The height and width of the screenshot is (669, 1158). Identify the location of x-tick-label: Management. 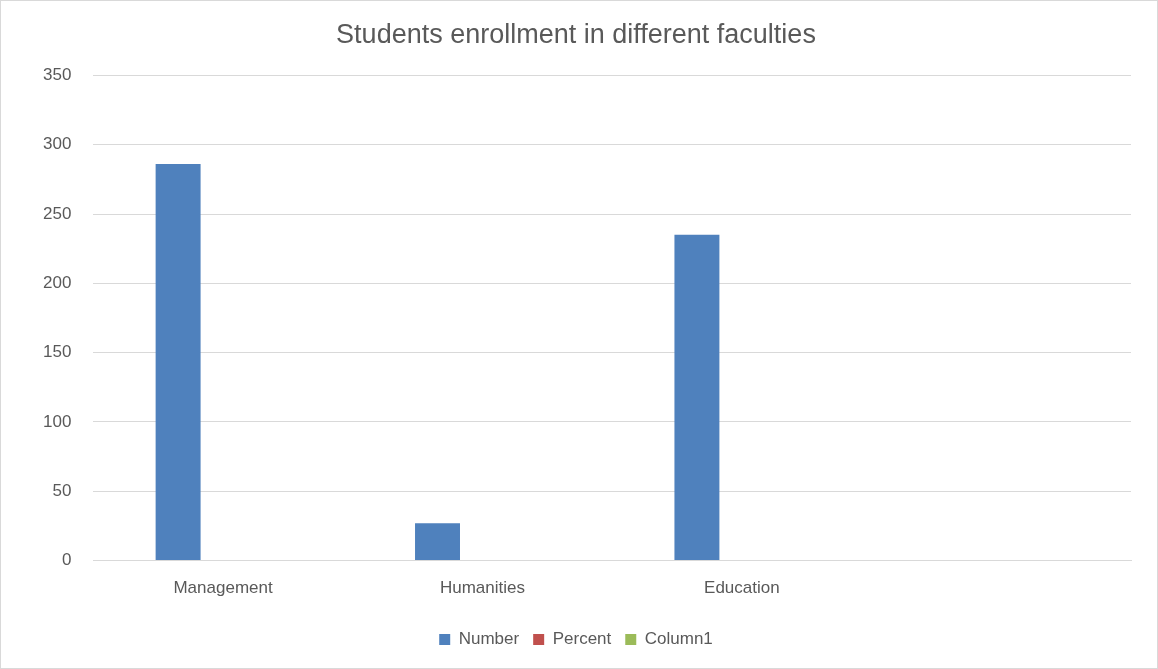
(223, 588).